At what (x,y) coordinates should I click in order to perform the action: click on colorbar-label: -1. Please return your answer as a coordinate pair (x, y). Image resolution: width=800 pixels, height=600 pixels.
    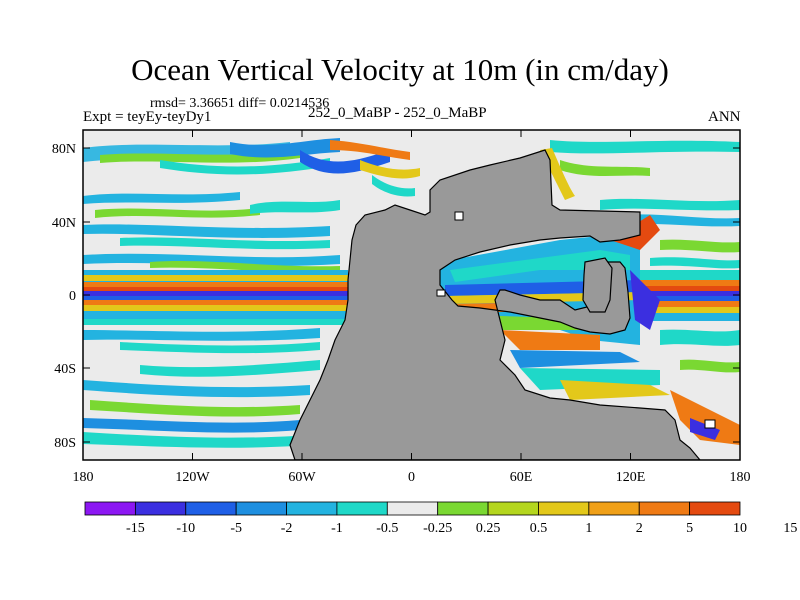
    Looking at the image, I should click on (337, 528).